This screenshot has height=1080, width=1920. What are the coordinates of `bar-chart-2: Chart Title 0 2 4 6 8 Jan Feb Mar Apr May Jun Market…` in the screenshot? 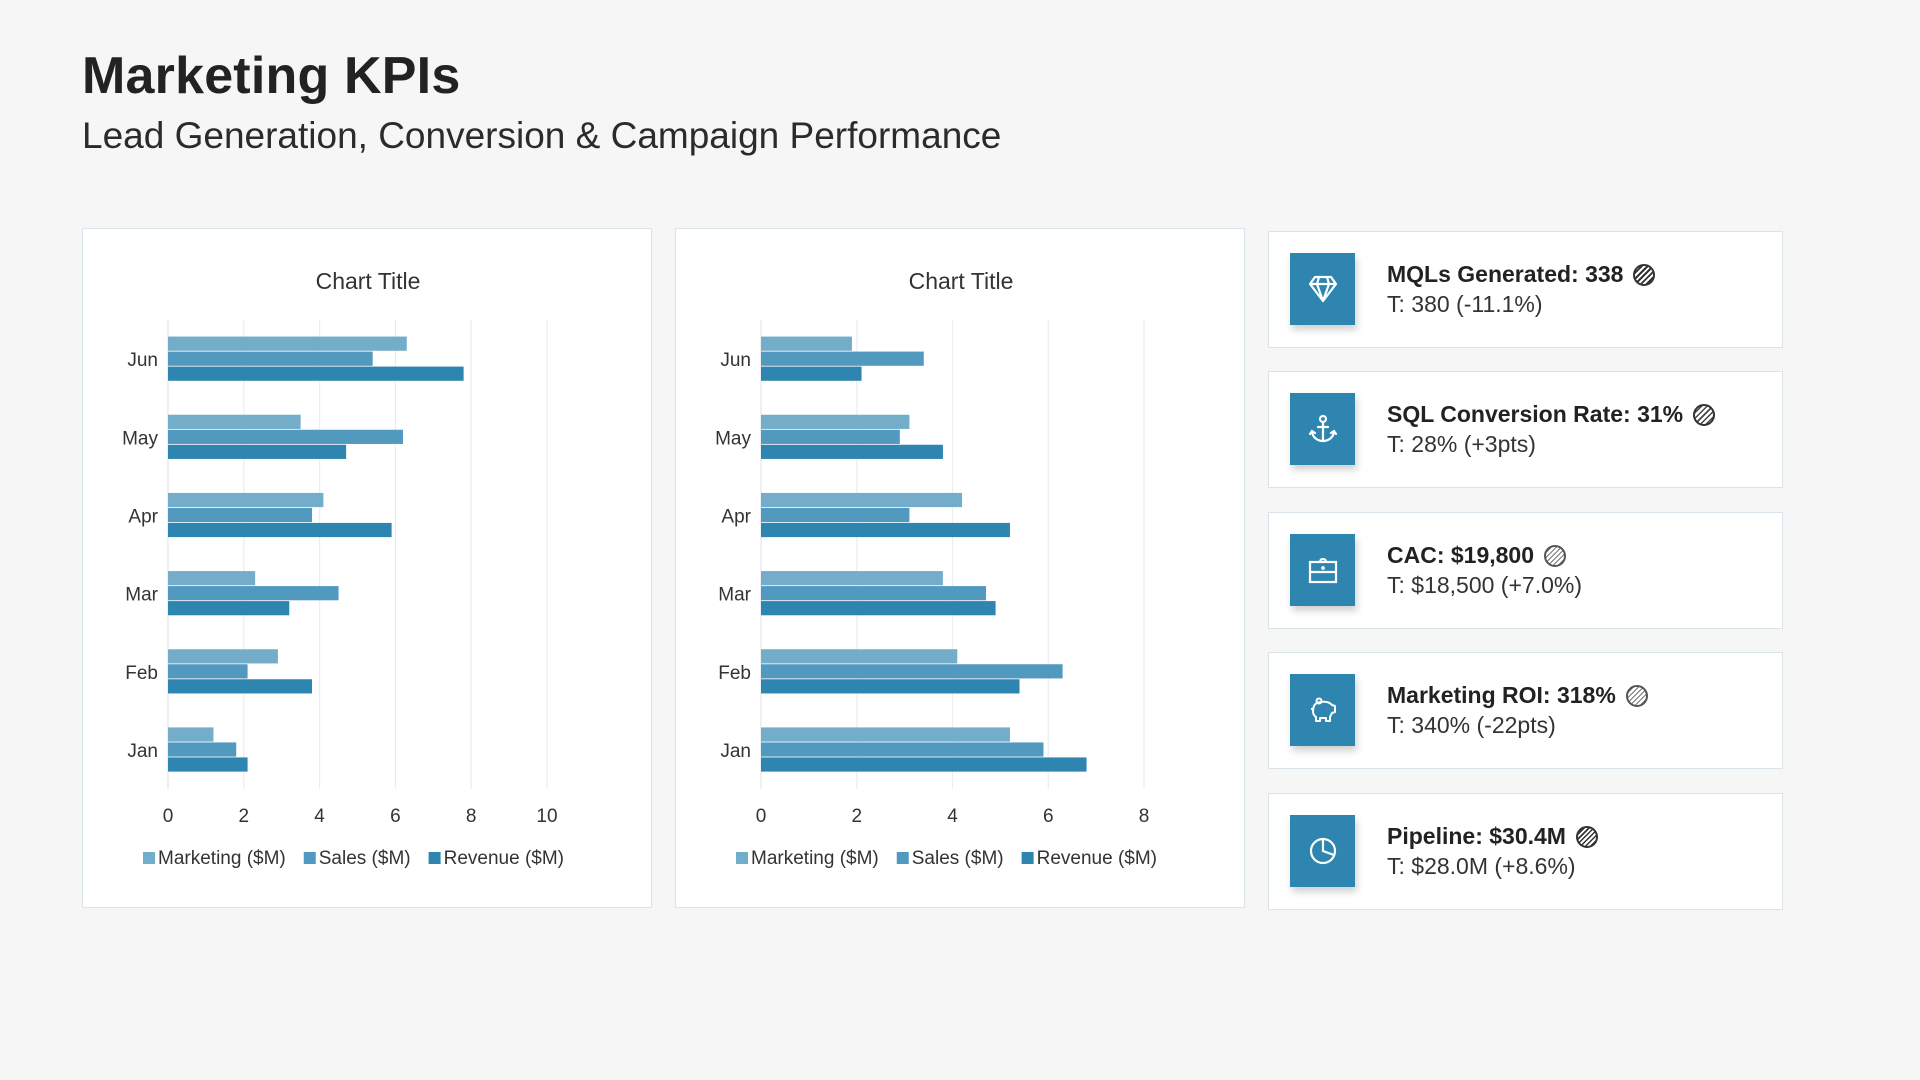 It's located at (936, 568).